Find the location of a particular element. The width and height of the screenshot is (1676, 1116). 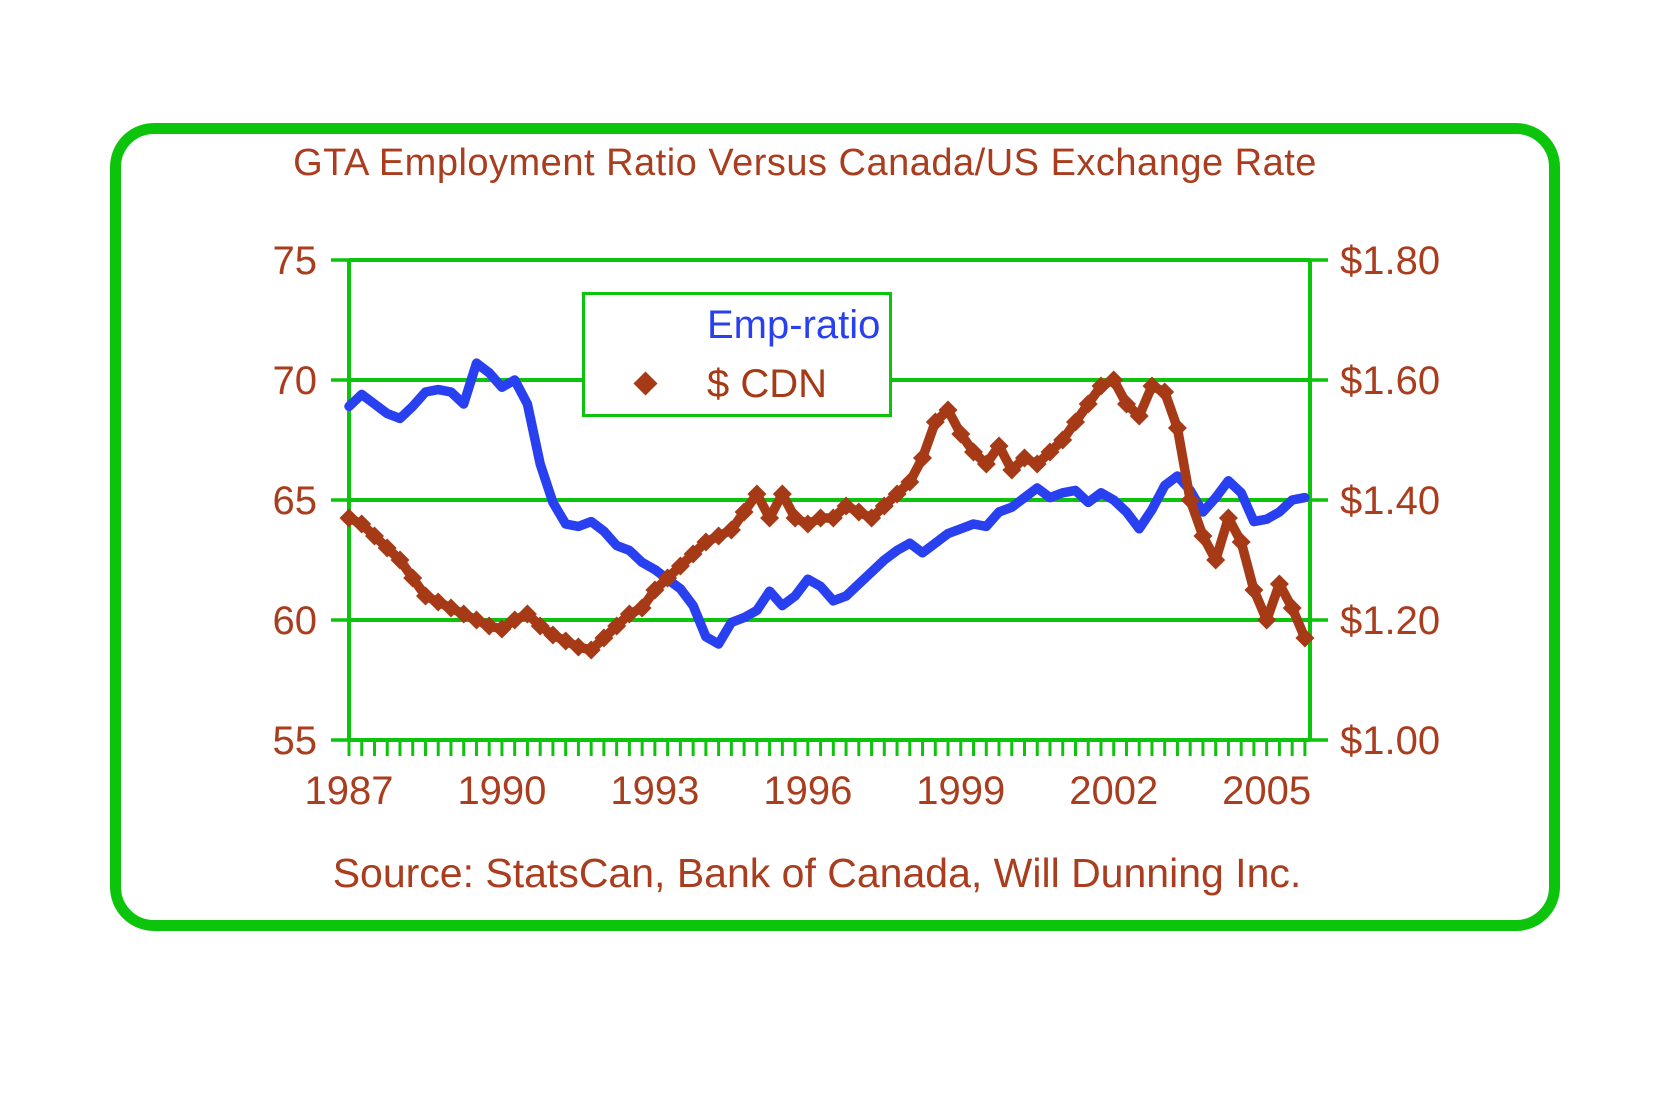

legend: Emp-ratio $ CDN is located at coordinates (737, 354).